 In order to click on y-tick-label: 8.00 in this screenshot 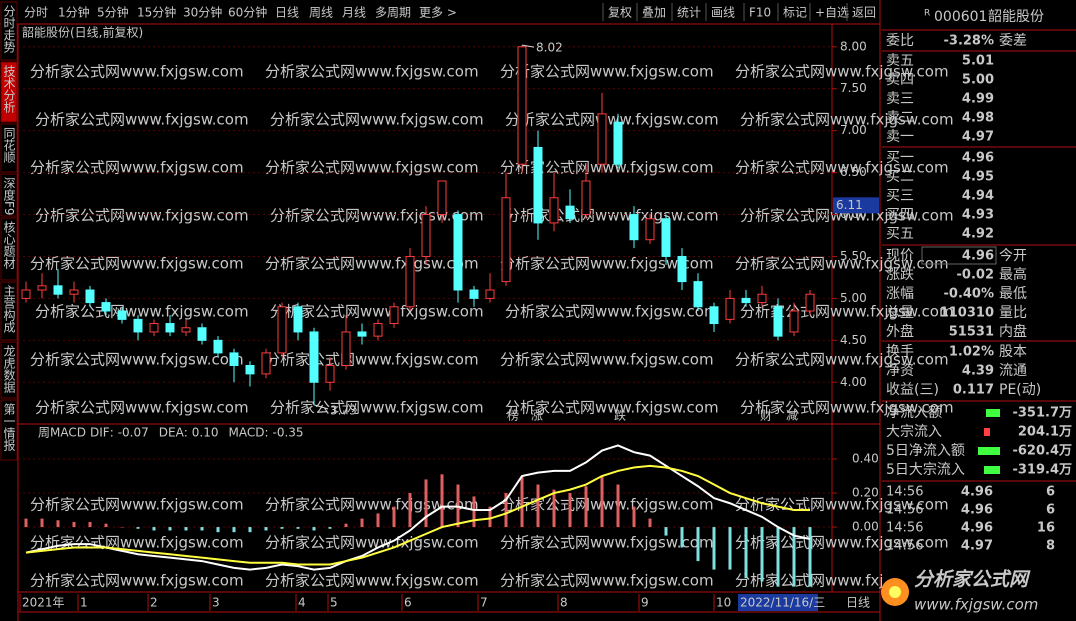, I will do `click(853, 46)`.